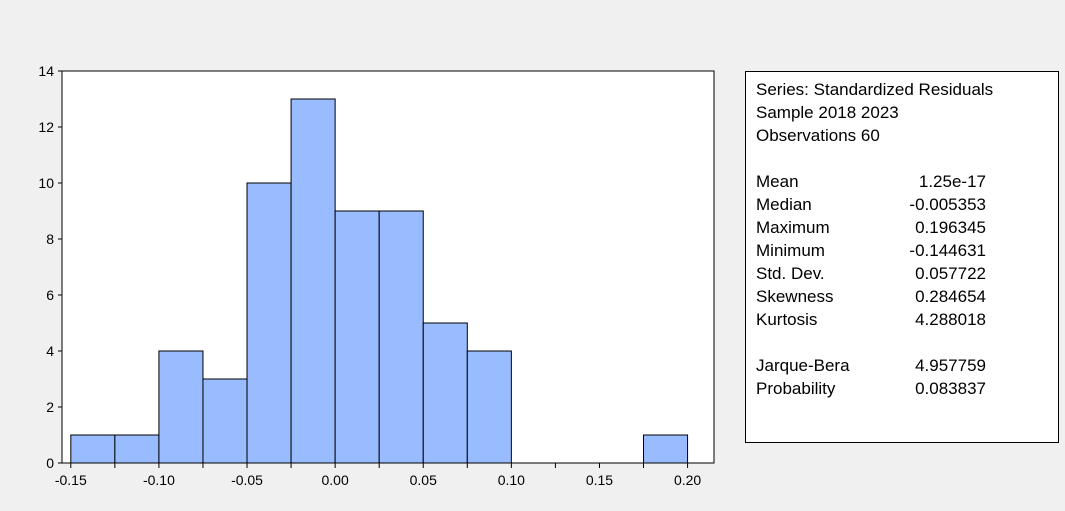 The width and height of the screenshot is (1065, 511). I want to click on series-name: Series: Standardized Residuals, so click(875, 89).